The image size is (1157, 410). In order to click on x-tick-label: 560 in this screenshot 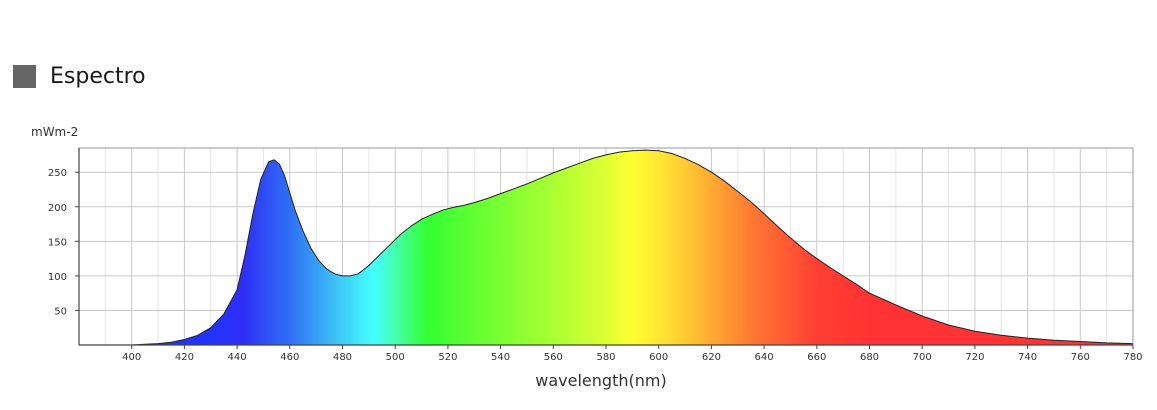, I will do `click(553, 357)`.